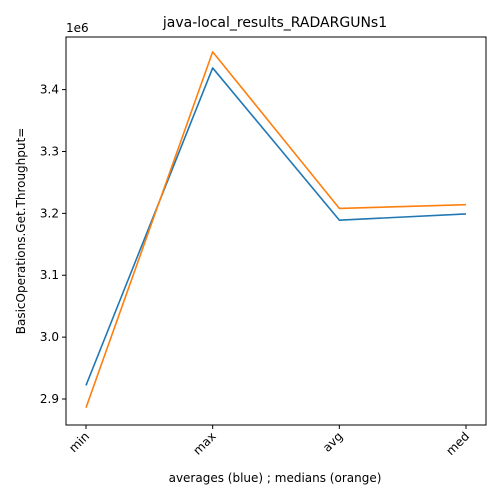 This screenshot has height=500, width=500. What do you see at coordinates (53, 244) in the screenshot?
I see `y-axis-ticks: 2.9 3.0 3.1 3.2 3.3 3.4` at bounding box center [53, 244].